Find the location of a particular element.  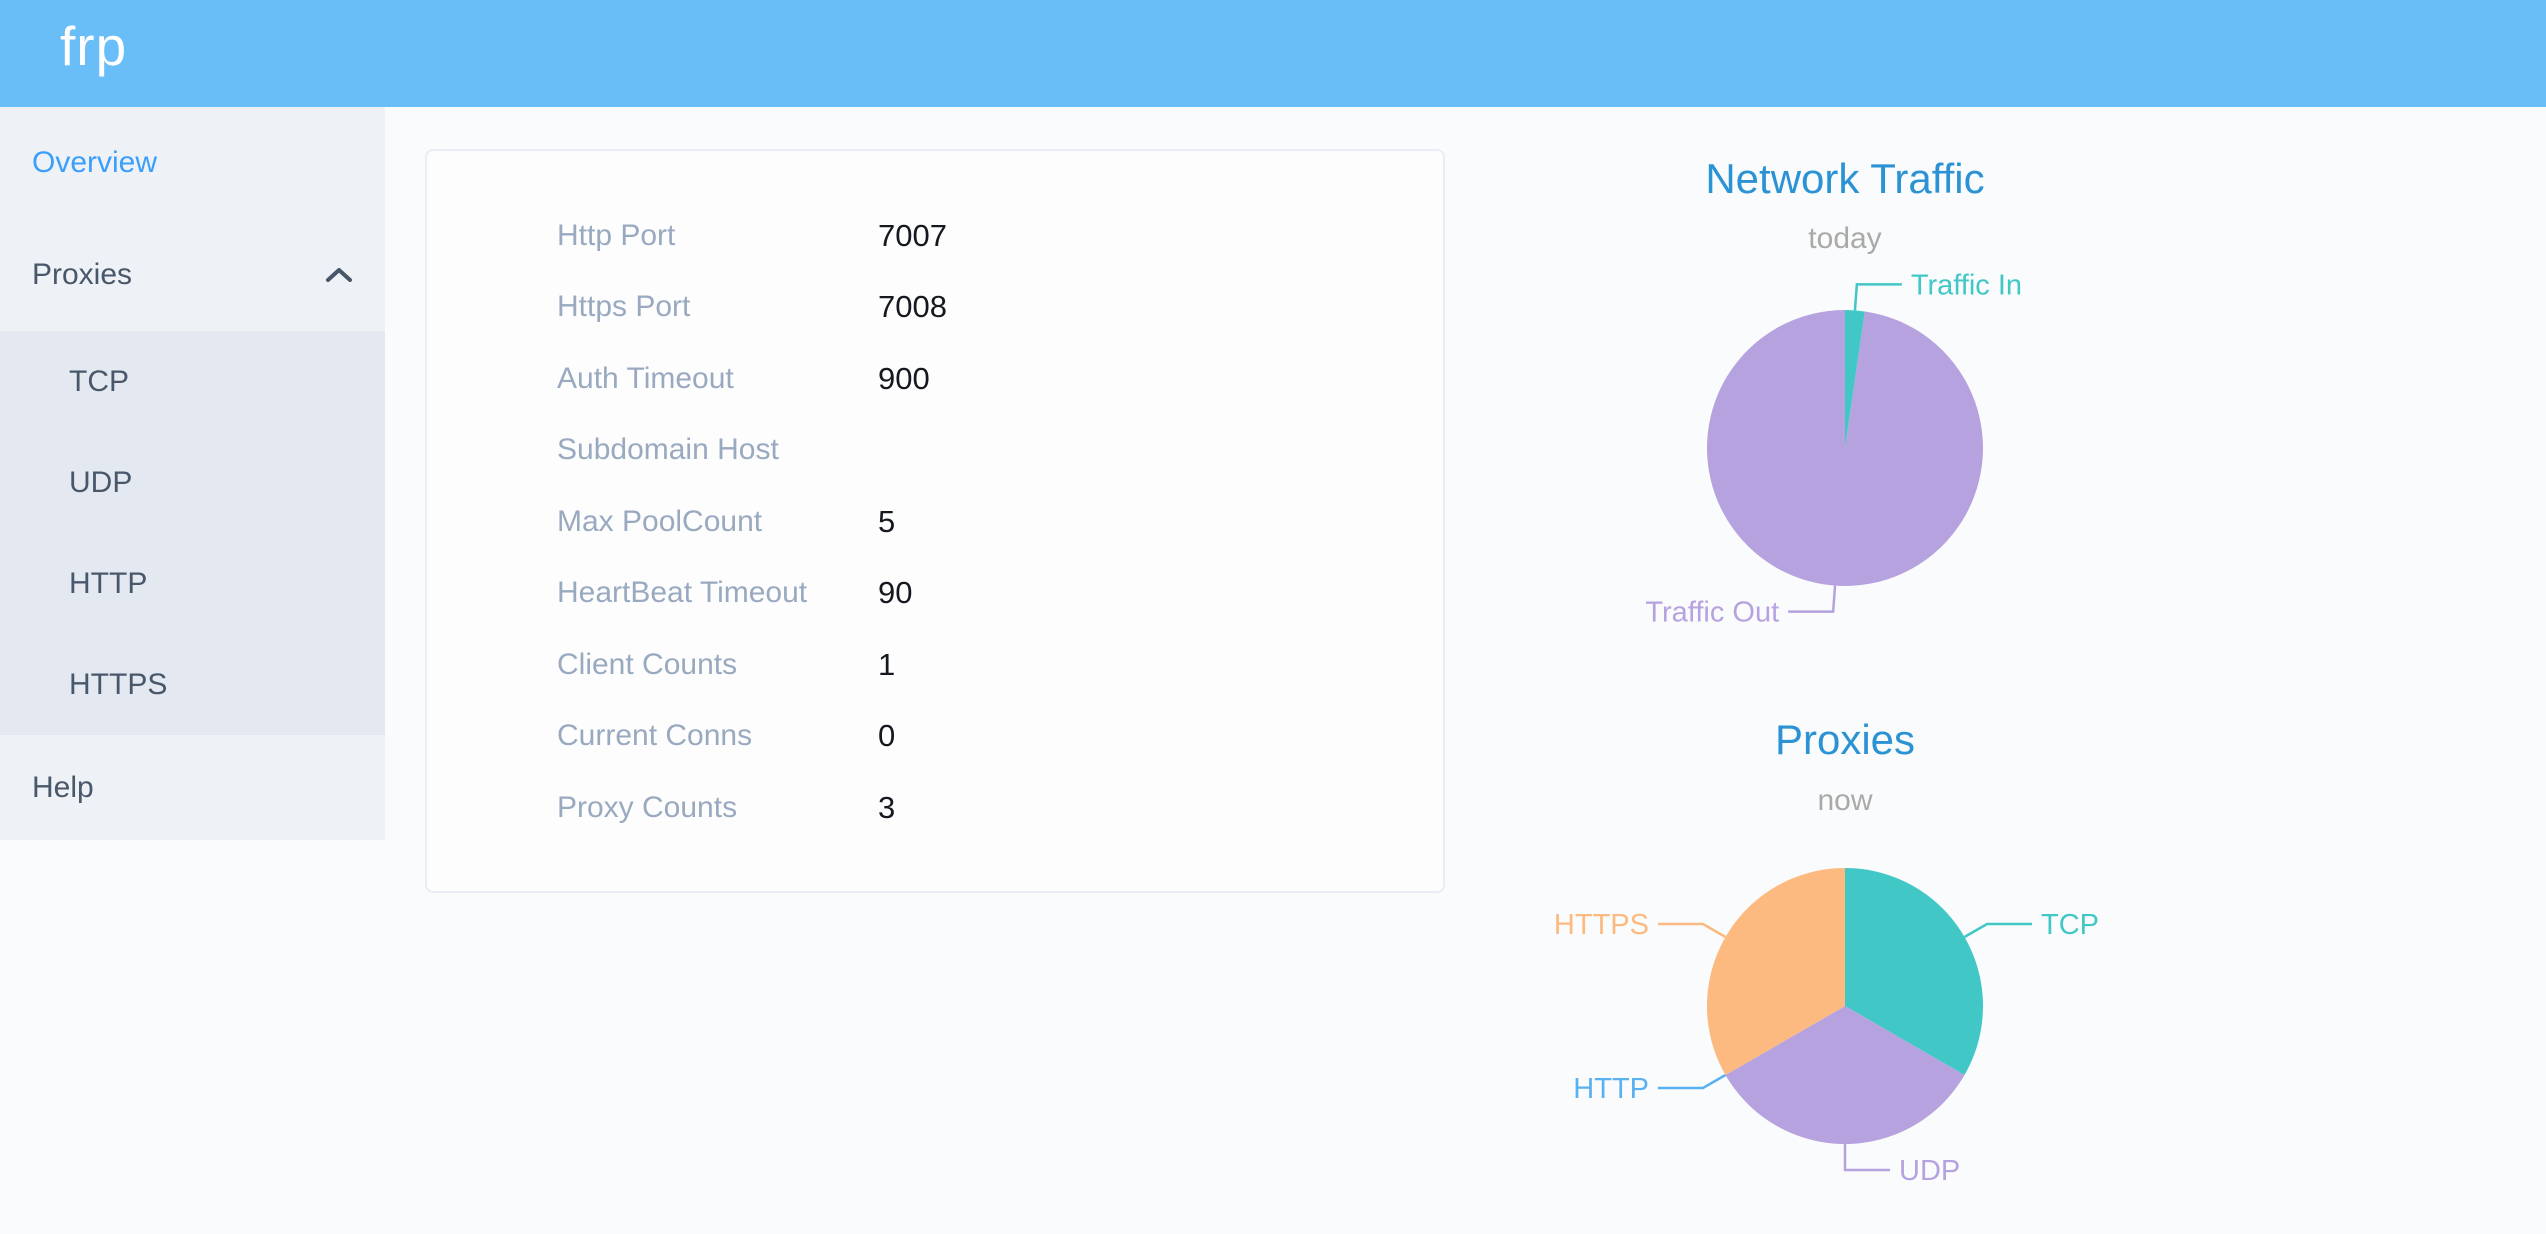

info-row-proxy-counts: Proxy Counts 3 is located at coordinates (935, 808).